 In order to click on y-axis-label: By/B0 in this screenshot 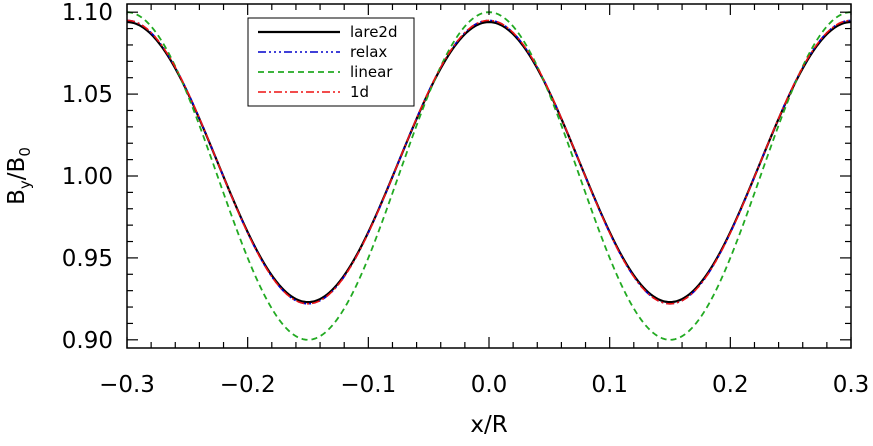, I will do `click(19, 176)`.